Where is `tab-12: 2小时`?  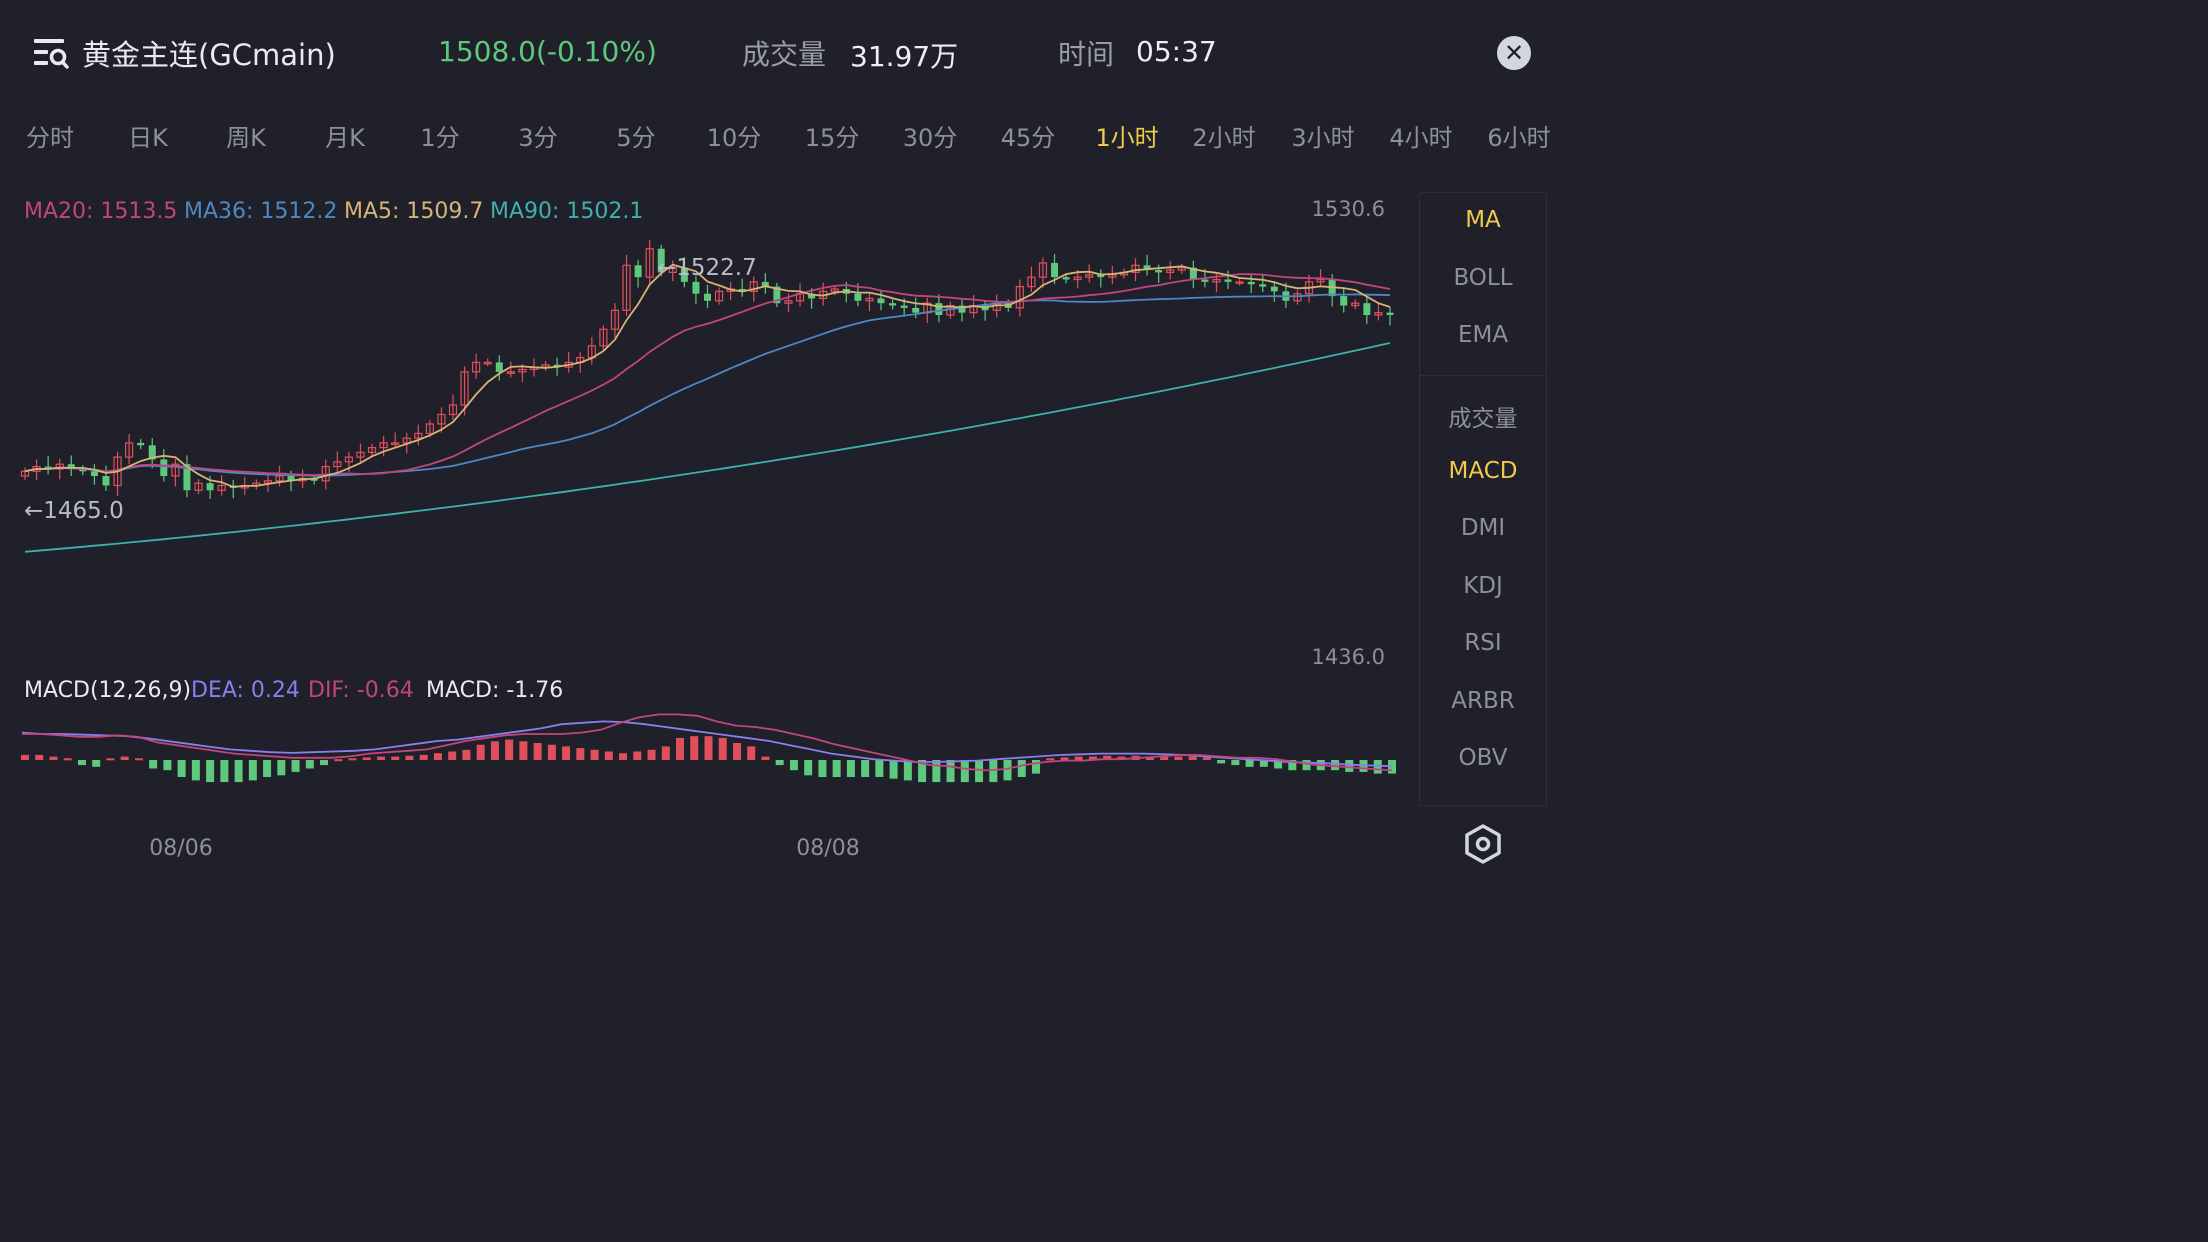 tab-12: 2小时 is located at coordinates (1224, 138).